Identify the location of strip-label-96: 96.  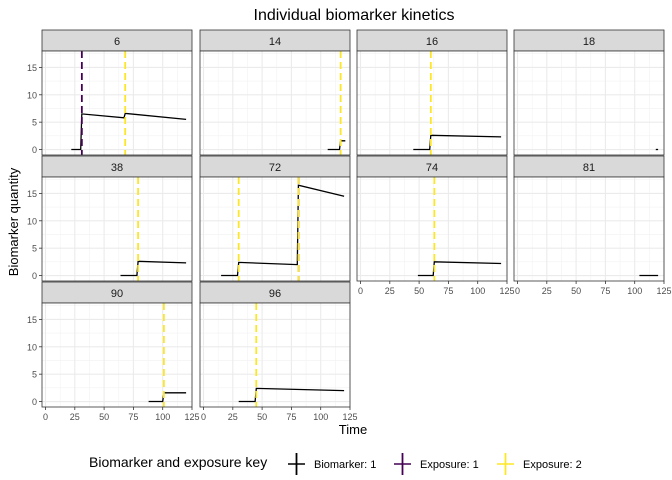
(275, 294).